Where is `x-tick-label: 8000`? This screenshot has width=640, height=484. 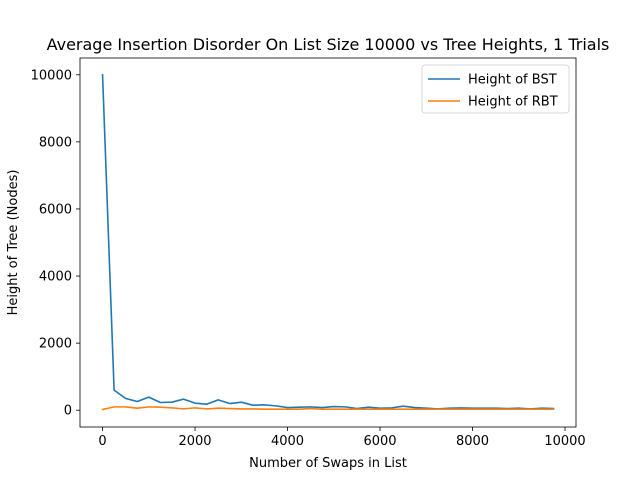
x-tick-label: 8000 is located at coordinates (472, 441).